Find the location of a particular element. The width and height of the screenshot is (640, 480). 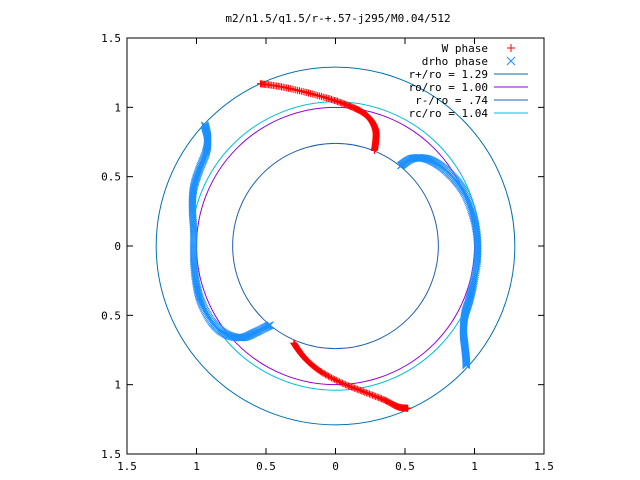

reference-circle is located at coordinates (335, 246).